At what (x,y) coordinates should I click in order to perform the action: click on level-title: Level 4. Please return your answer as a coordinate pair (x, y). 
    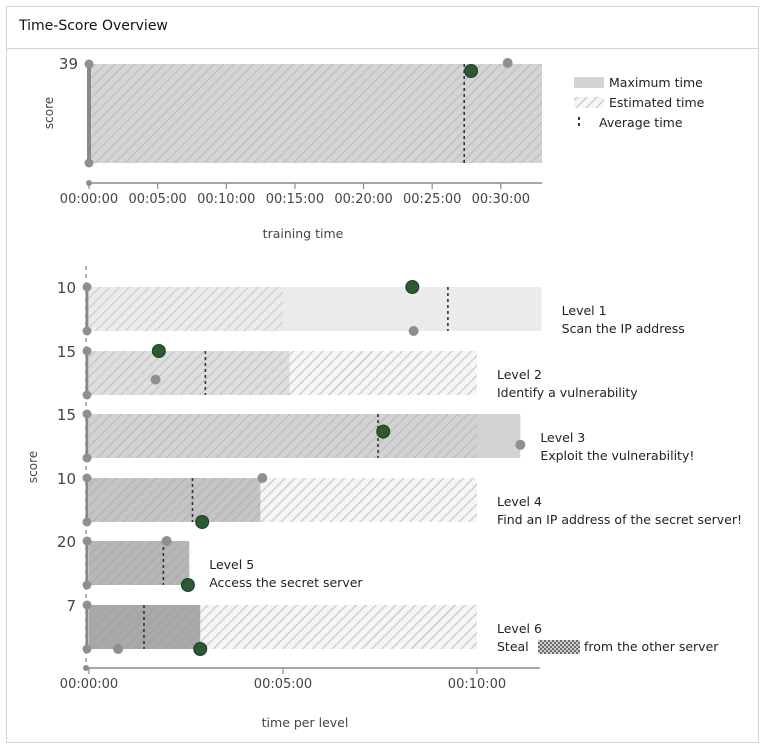
    Looking at the image, I should click on (519, 501).